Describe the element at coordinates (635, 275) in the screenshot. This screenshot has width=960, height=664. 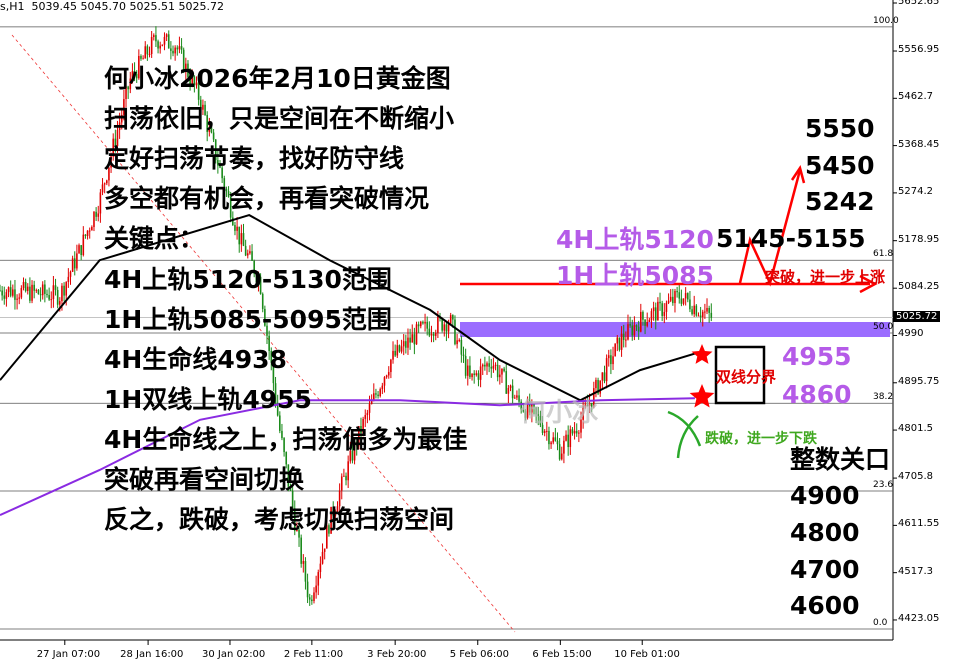
I see `rail-1h-label: 1H上轨5085` at that location.